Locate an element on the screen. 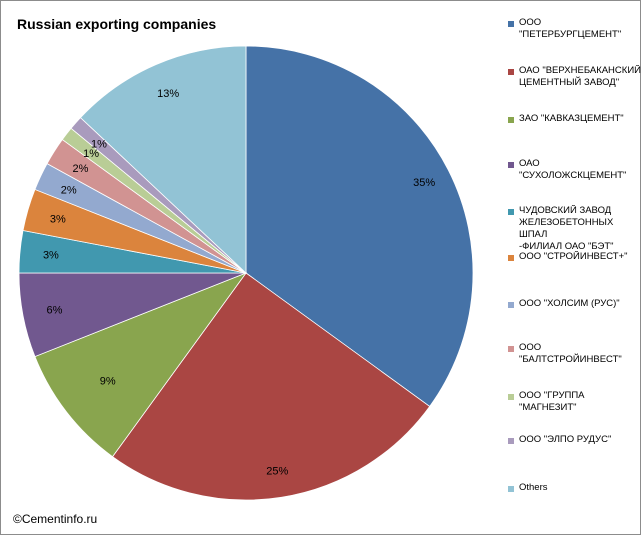  legend-item: ОАО "СУХОЛОЖСКЦЕМЕНТ" is located at coordinates (574, 170).